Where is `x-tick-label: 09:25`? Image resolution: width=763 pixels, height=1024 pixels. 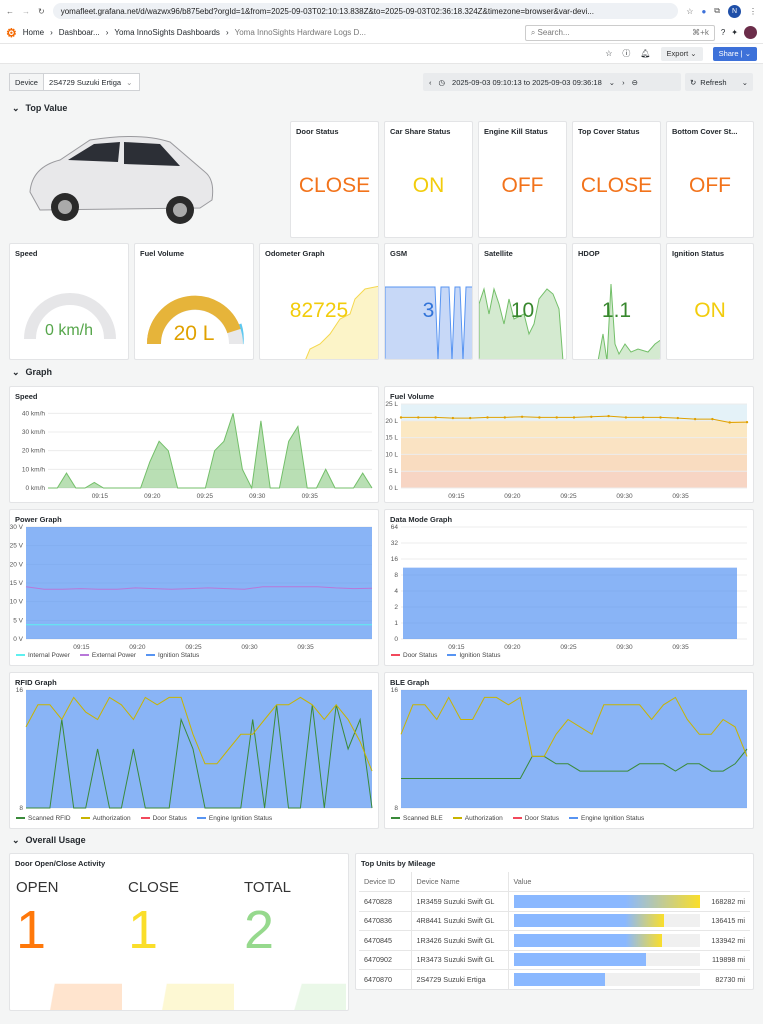
x-tick-label: 09:25 is located at coordinates (568, 647).